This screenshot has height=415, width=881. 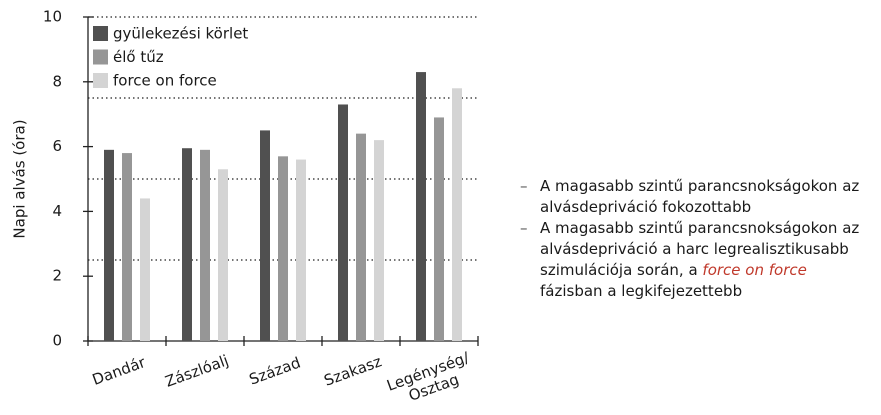 I want to click on y-tick-label: 8, so click(x=57, y=81).